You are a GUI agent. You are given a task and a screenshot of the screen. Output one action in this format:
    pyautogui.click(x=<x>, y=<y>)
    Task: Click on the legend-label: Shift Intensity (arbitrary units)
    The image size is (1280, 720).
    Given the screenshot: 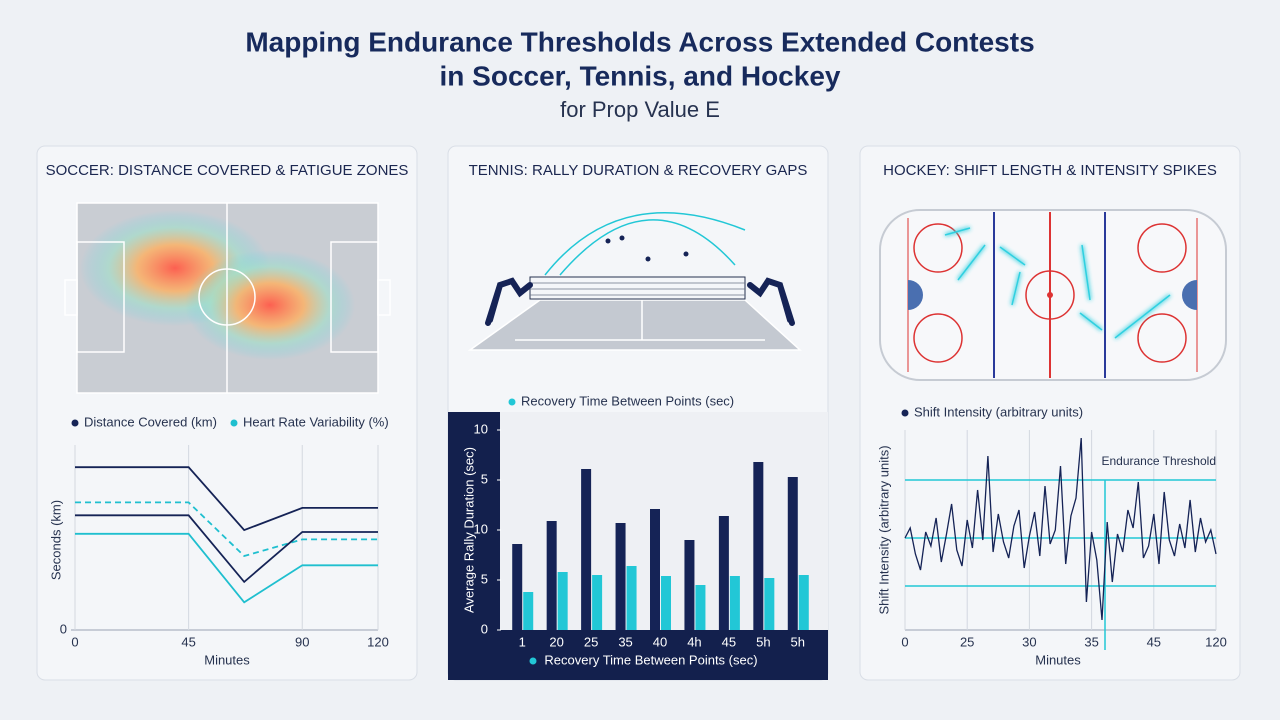 What is the action you would take?
    pyautogui.click(x=998, y=411)
    